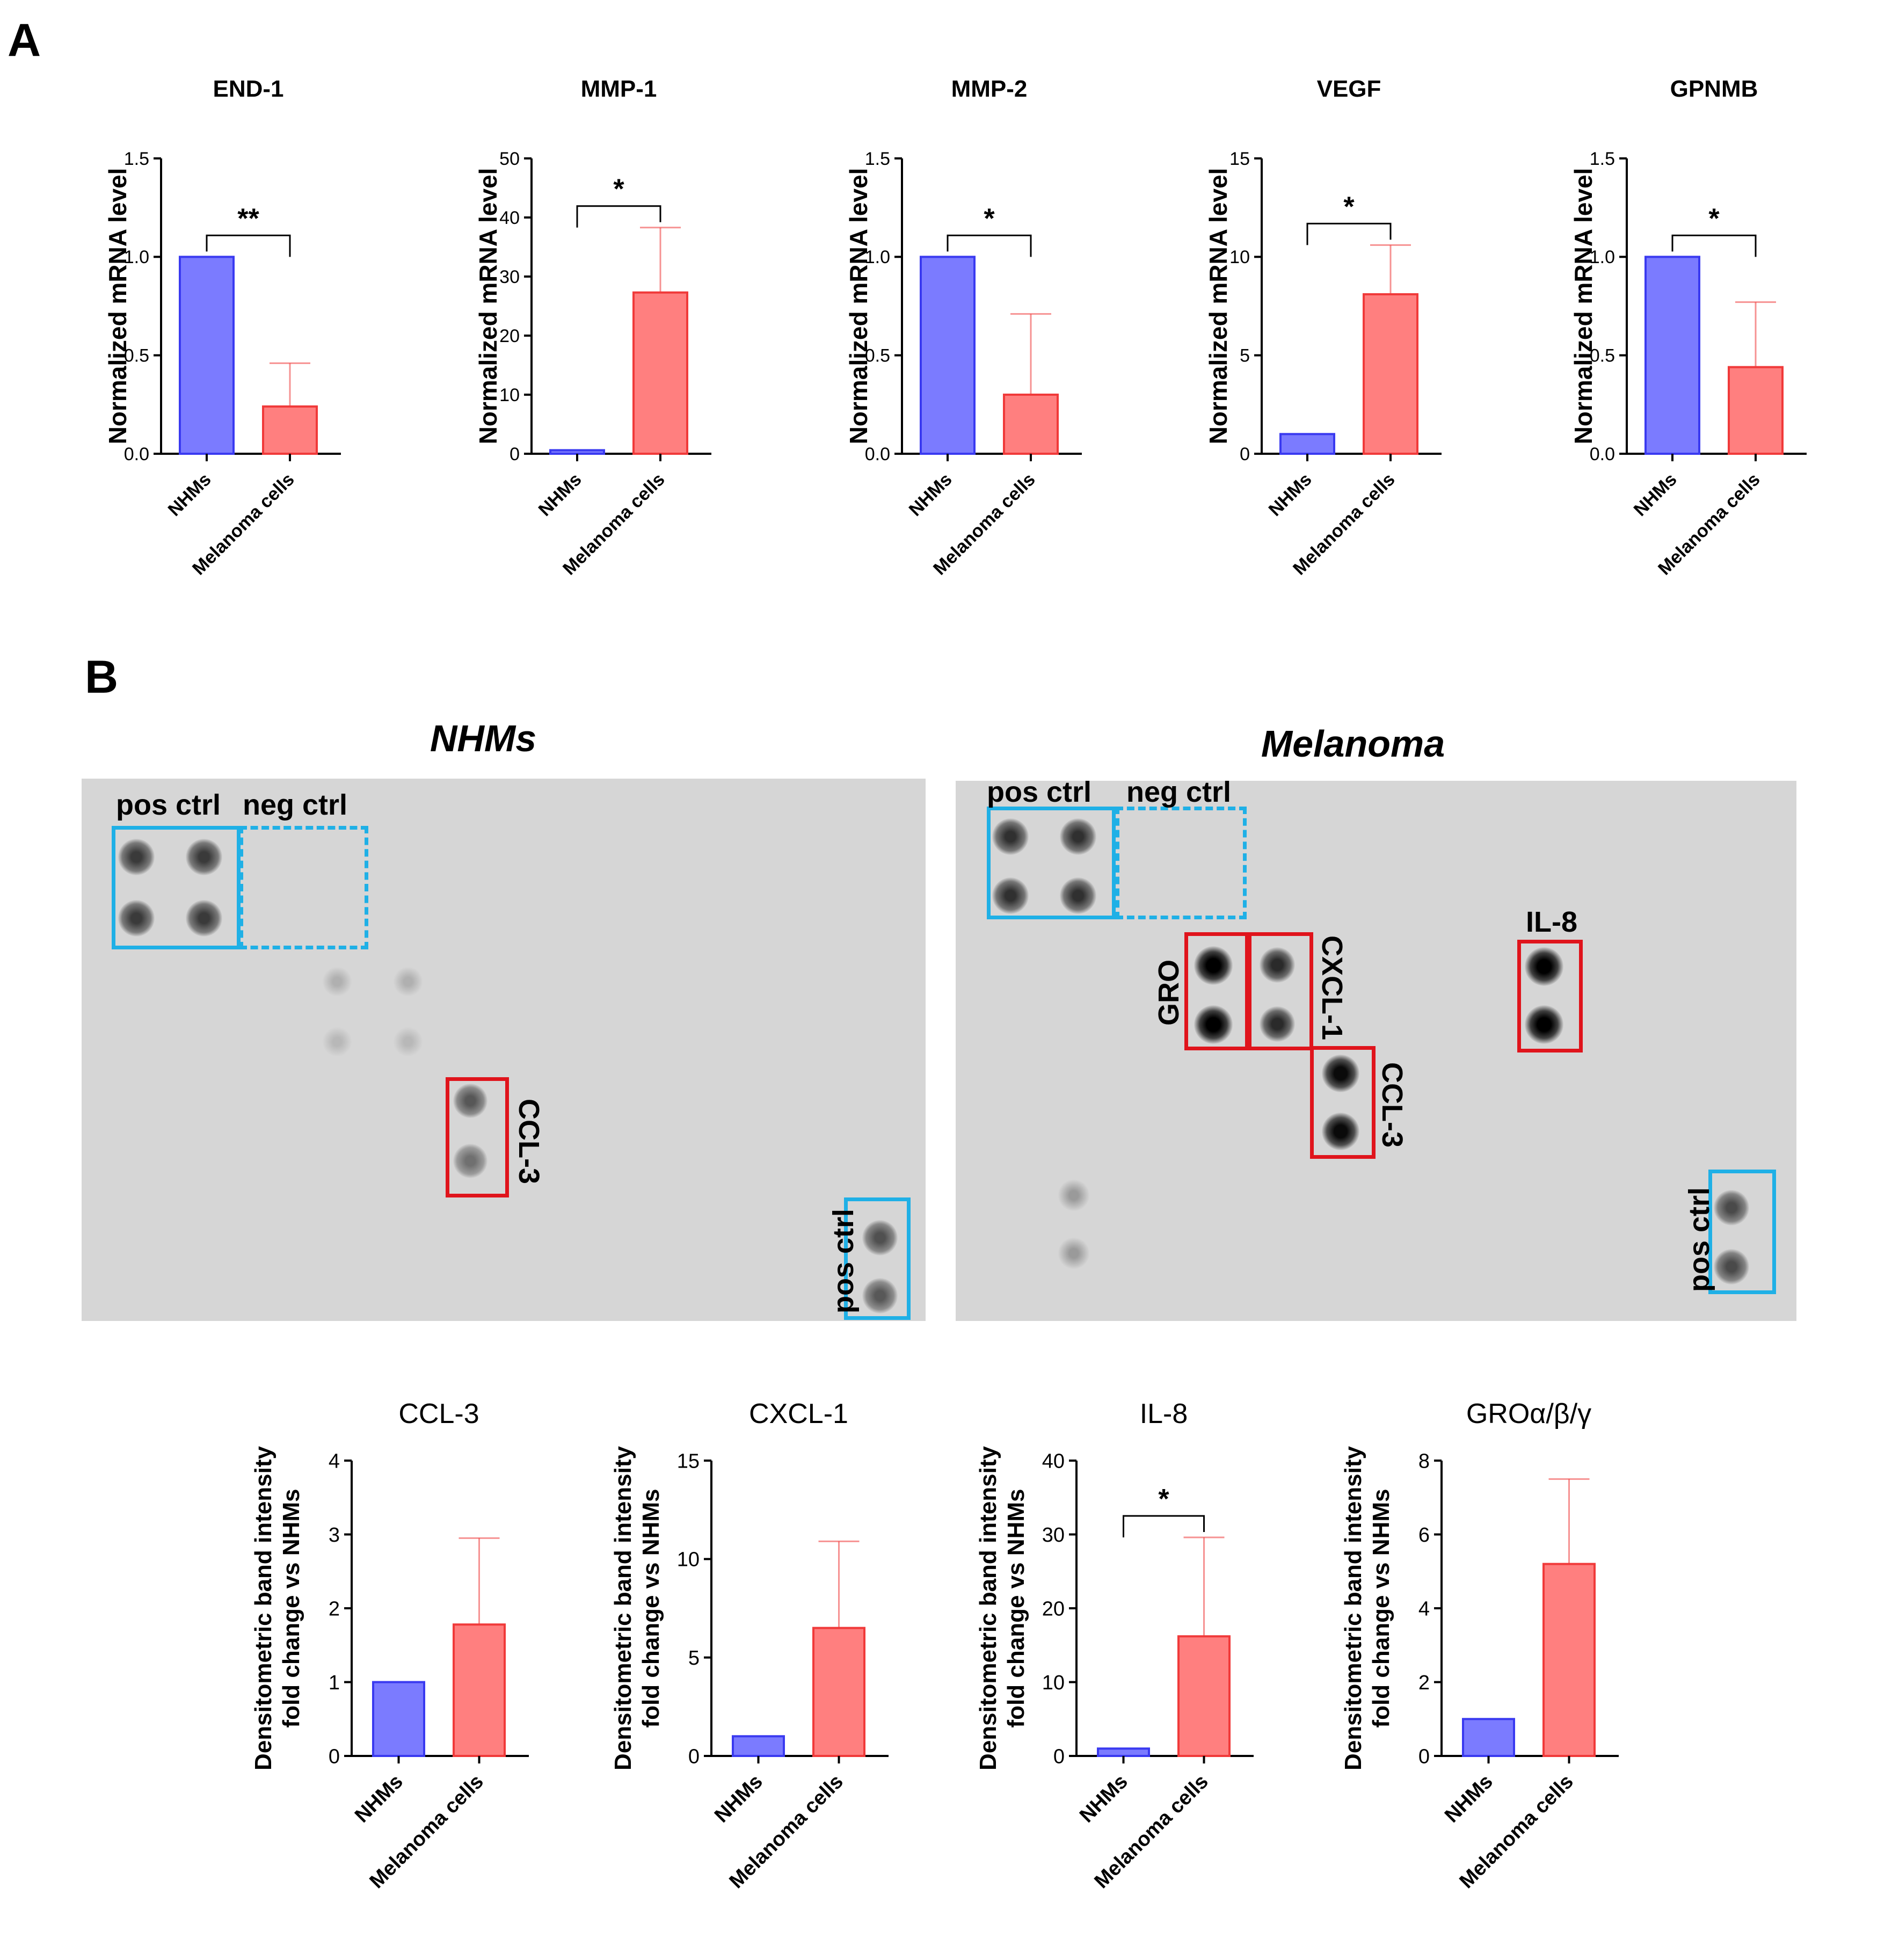  What do you see at coordinates (1181, 863) in the screenshot?
I see `neg-ctrl-box` at bounding box center [1181, 863].